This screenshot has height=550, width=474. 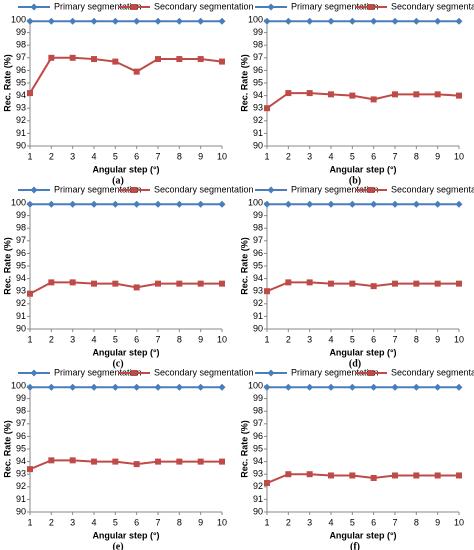 I want to click on caption: (d), so click(x=355, y=363).